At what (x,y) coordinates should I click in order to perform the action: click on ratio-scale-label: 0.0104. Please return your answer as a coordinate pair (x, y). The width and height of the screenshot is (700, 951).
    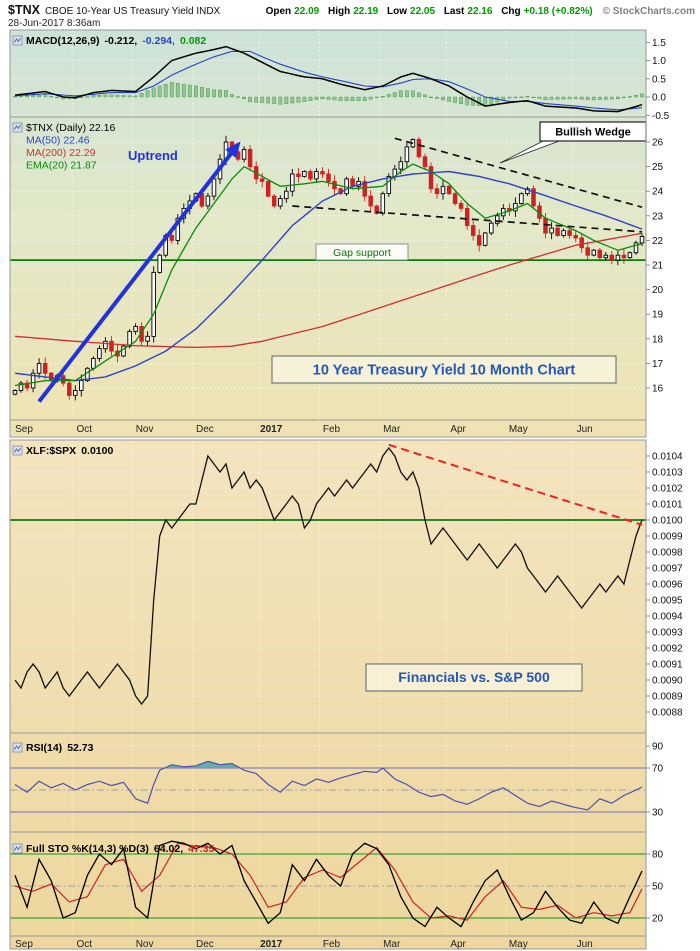
    Looking at the image, I should click on (667, 457).